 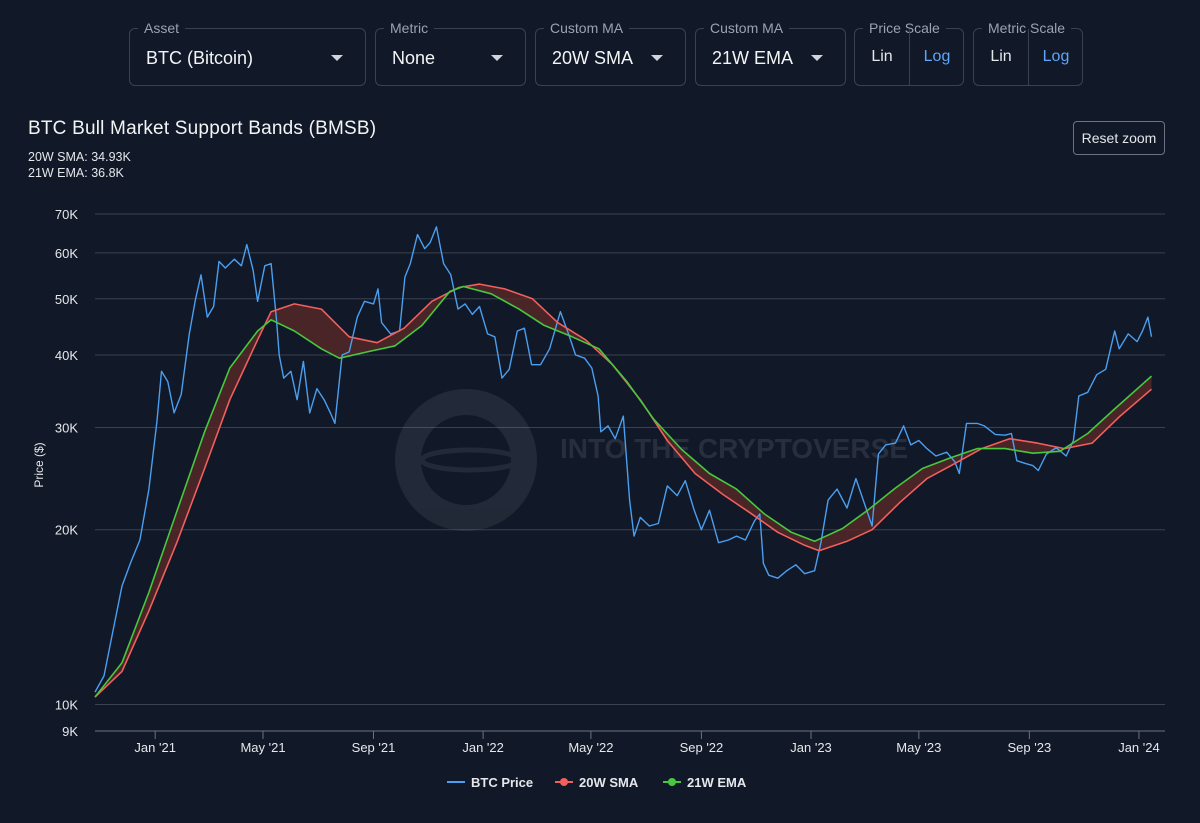 I want to click on custom-ma-1-label: Custom MA, so click(x=587, y=28).